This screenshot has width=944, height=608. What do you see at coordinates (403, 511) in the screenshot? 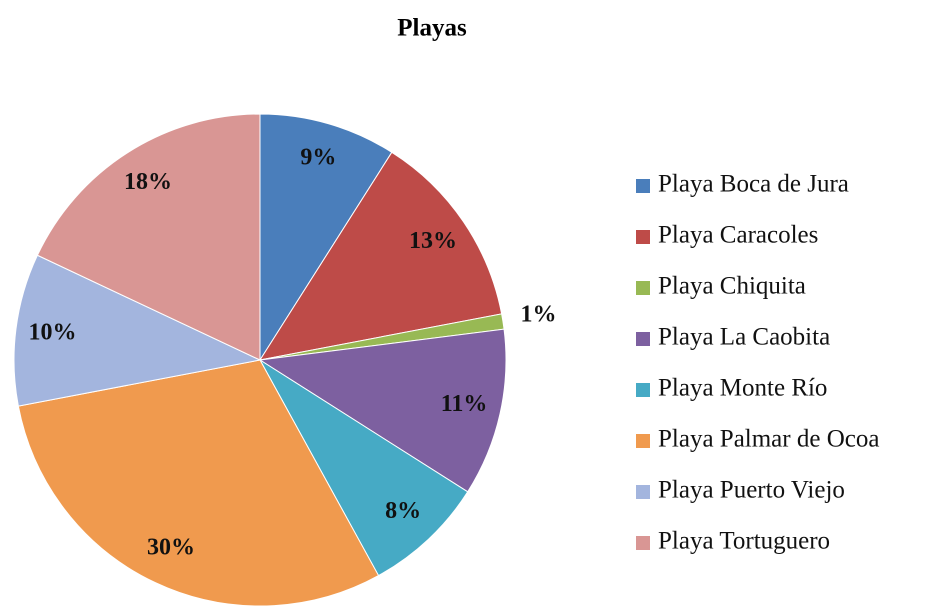
I see `data-label: 8%` at bounding box center [403, 511].